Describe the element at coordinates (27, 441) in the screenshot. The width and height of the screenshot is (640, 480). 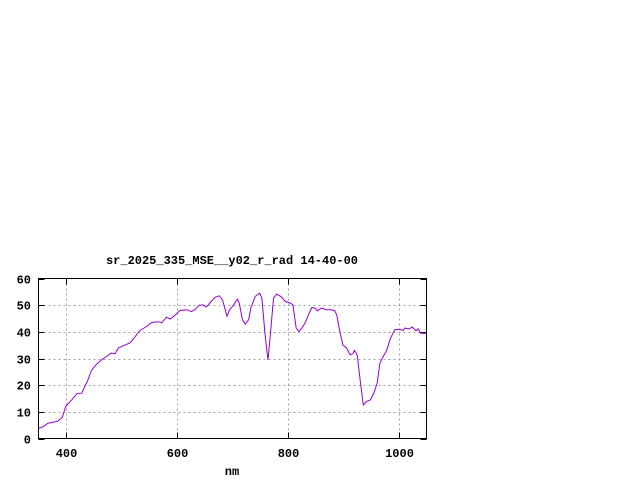
I see `y-tick-label: 0` at that location.